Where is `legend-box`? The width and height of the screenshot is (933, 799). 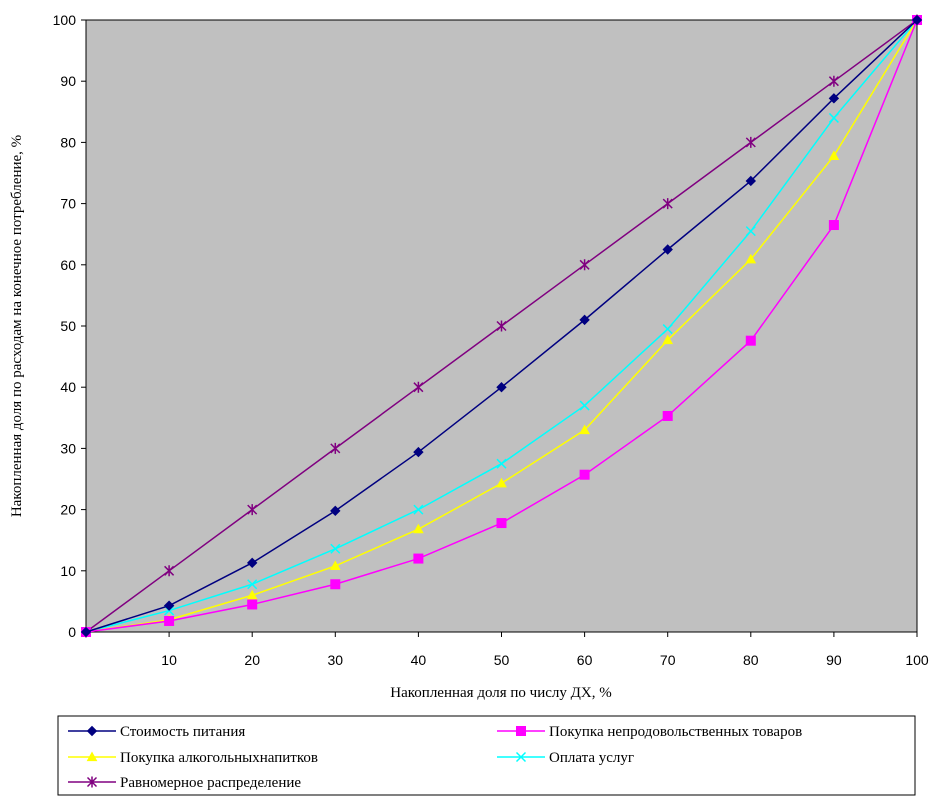 legend-box is located at coordinates (486, 755).